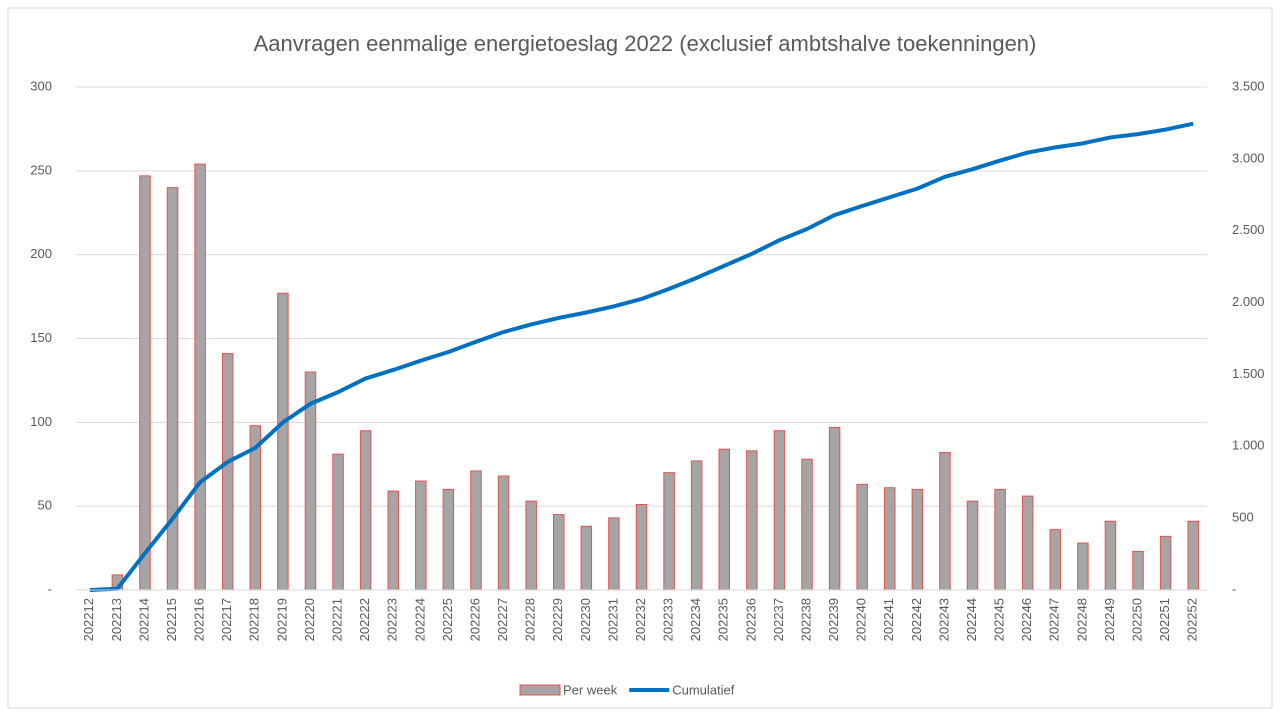 The image size is (1280, 715). Describe the element at coordinates (590, 689) in the screenshot. I see `legend-label: Per week` at that location.